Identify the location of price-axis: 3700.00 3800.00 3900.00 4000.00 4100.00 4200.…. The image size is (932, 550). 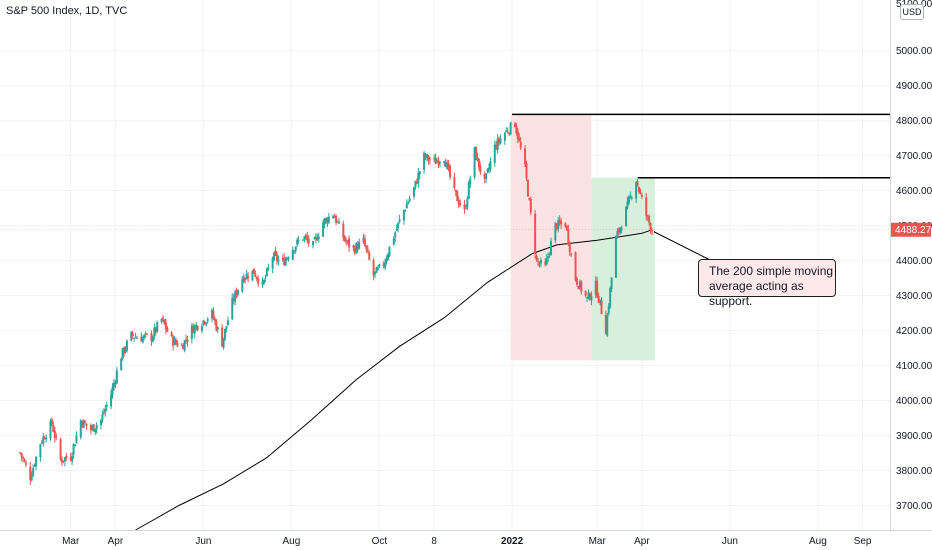
(911, 275).